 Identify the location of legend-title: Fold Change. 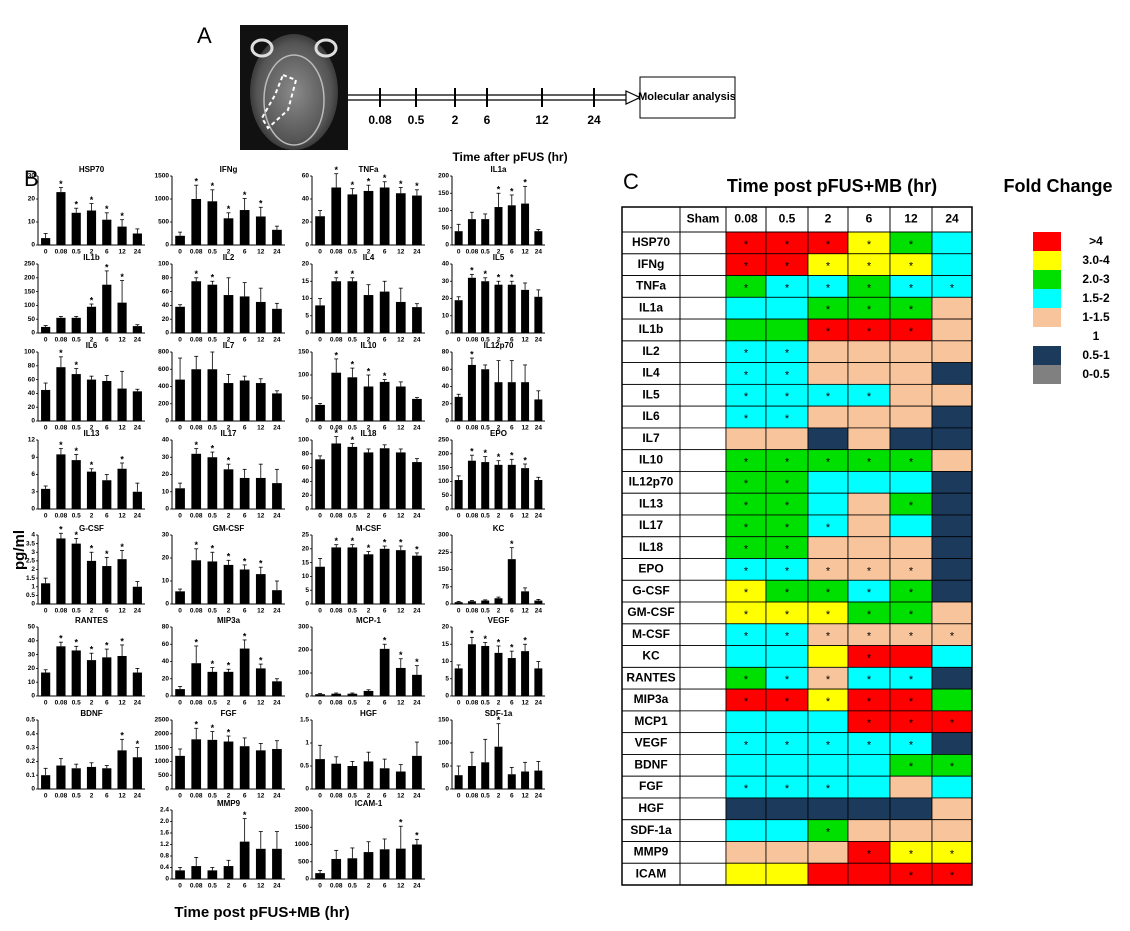
(1058, 186).